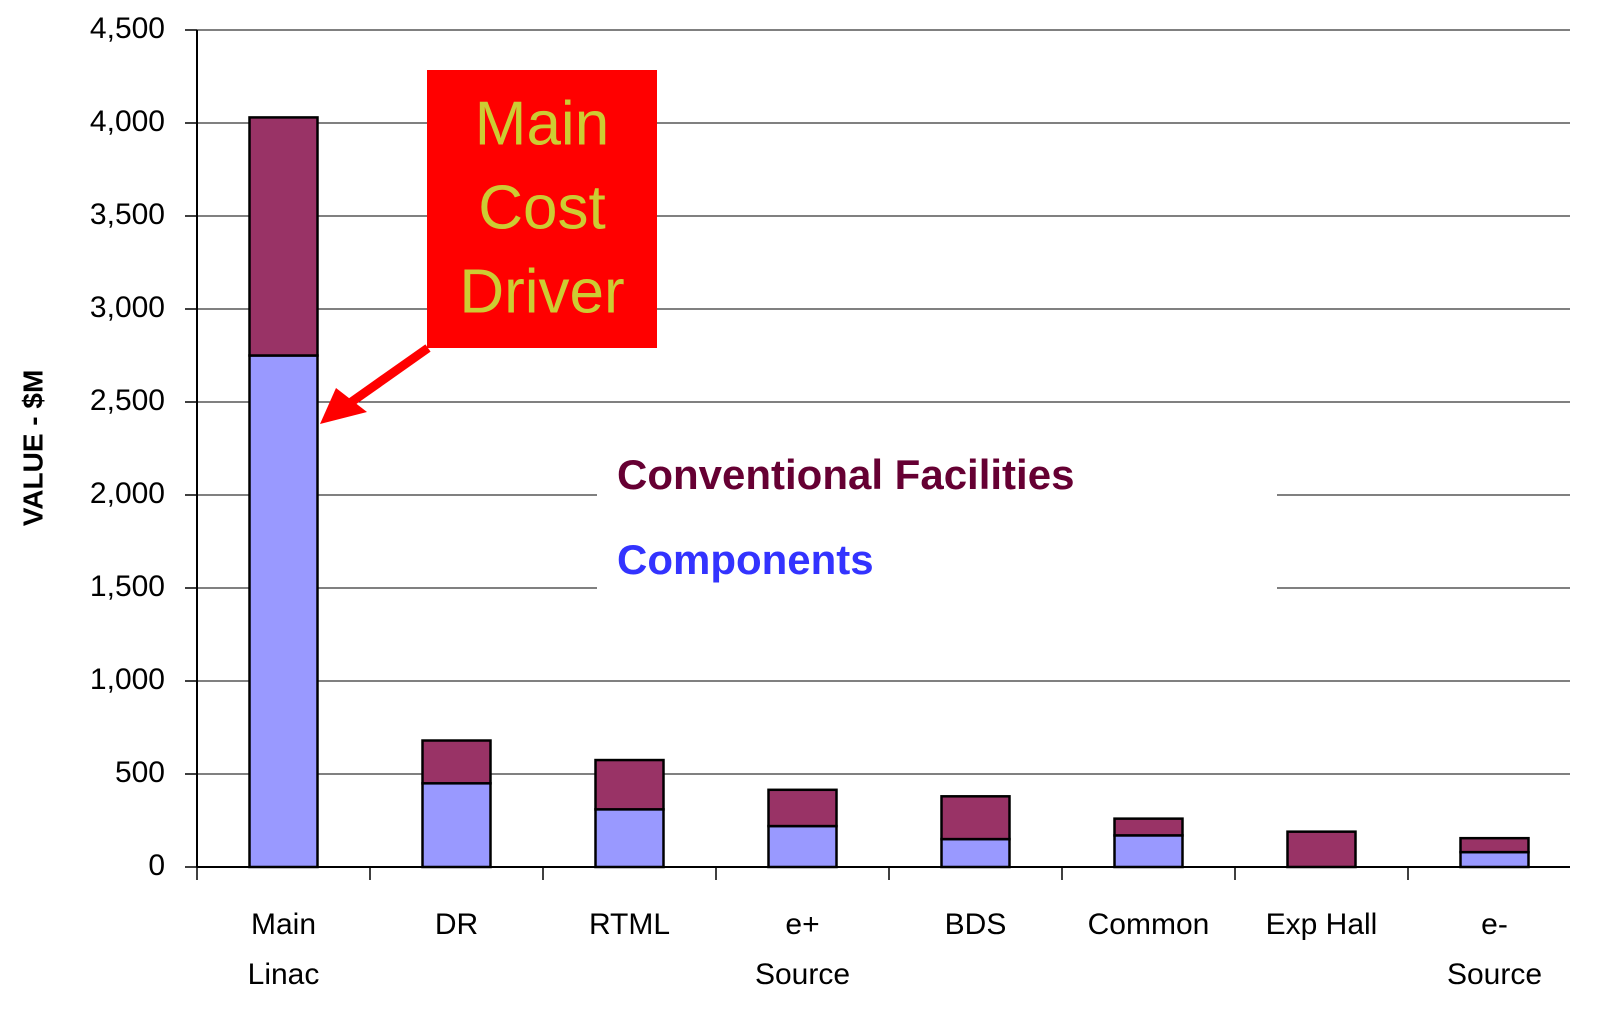 This screenshot has width=1624, height=1028. What do you see at coordinates (541, 291) in the screenshot?
I see `annotation-text: Driver` at bounding box center [541, 291].